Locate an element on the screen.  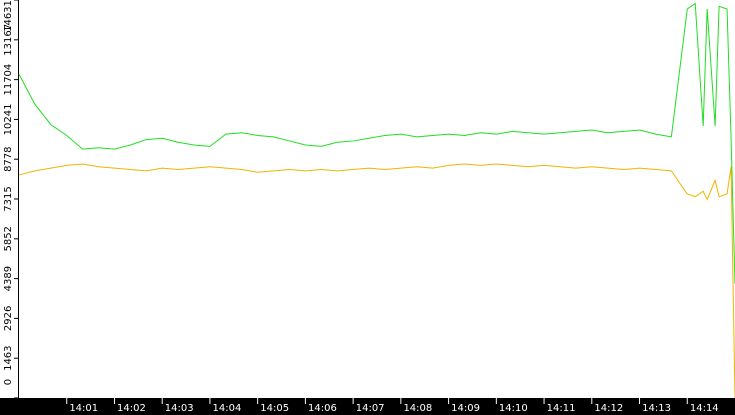
y-tick-label: 14631 is located at coordinates (8, 16).